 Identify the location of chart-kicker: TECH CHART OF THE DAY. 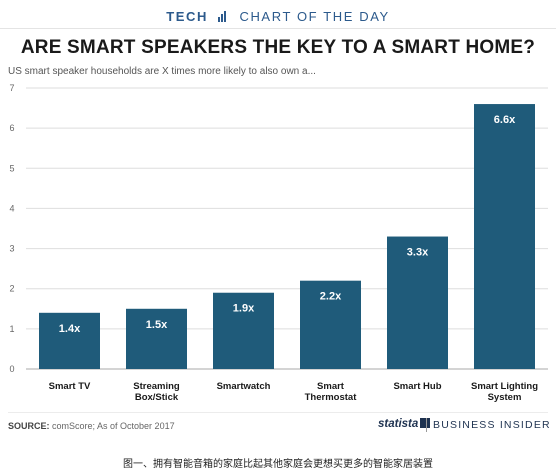
(278, 17).